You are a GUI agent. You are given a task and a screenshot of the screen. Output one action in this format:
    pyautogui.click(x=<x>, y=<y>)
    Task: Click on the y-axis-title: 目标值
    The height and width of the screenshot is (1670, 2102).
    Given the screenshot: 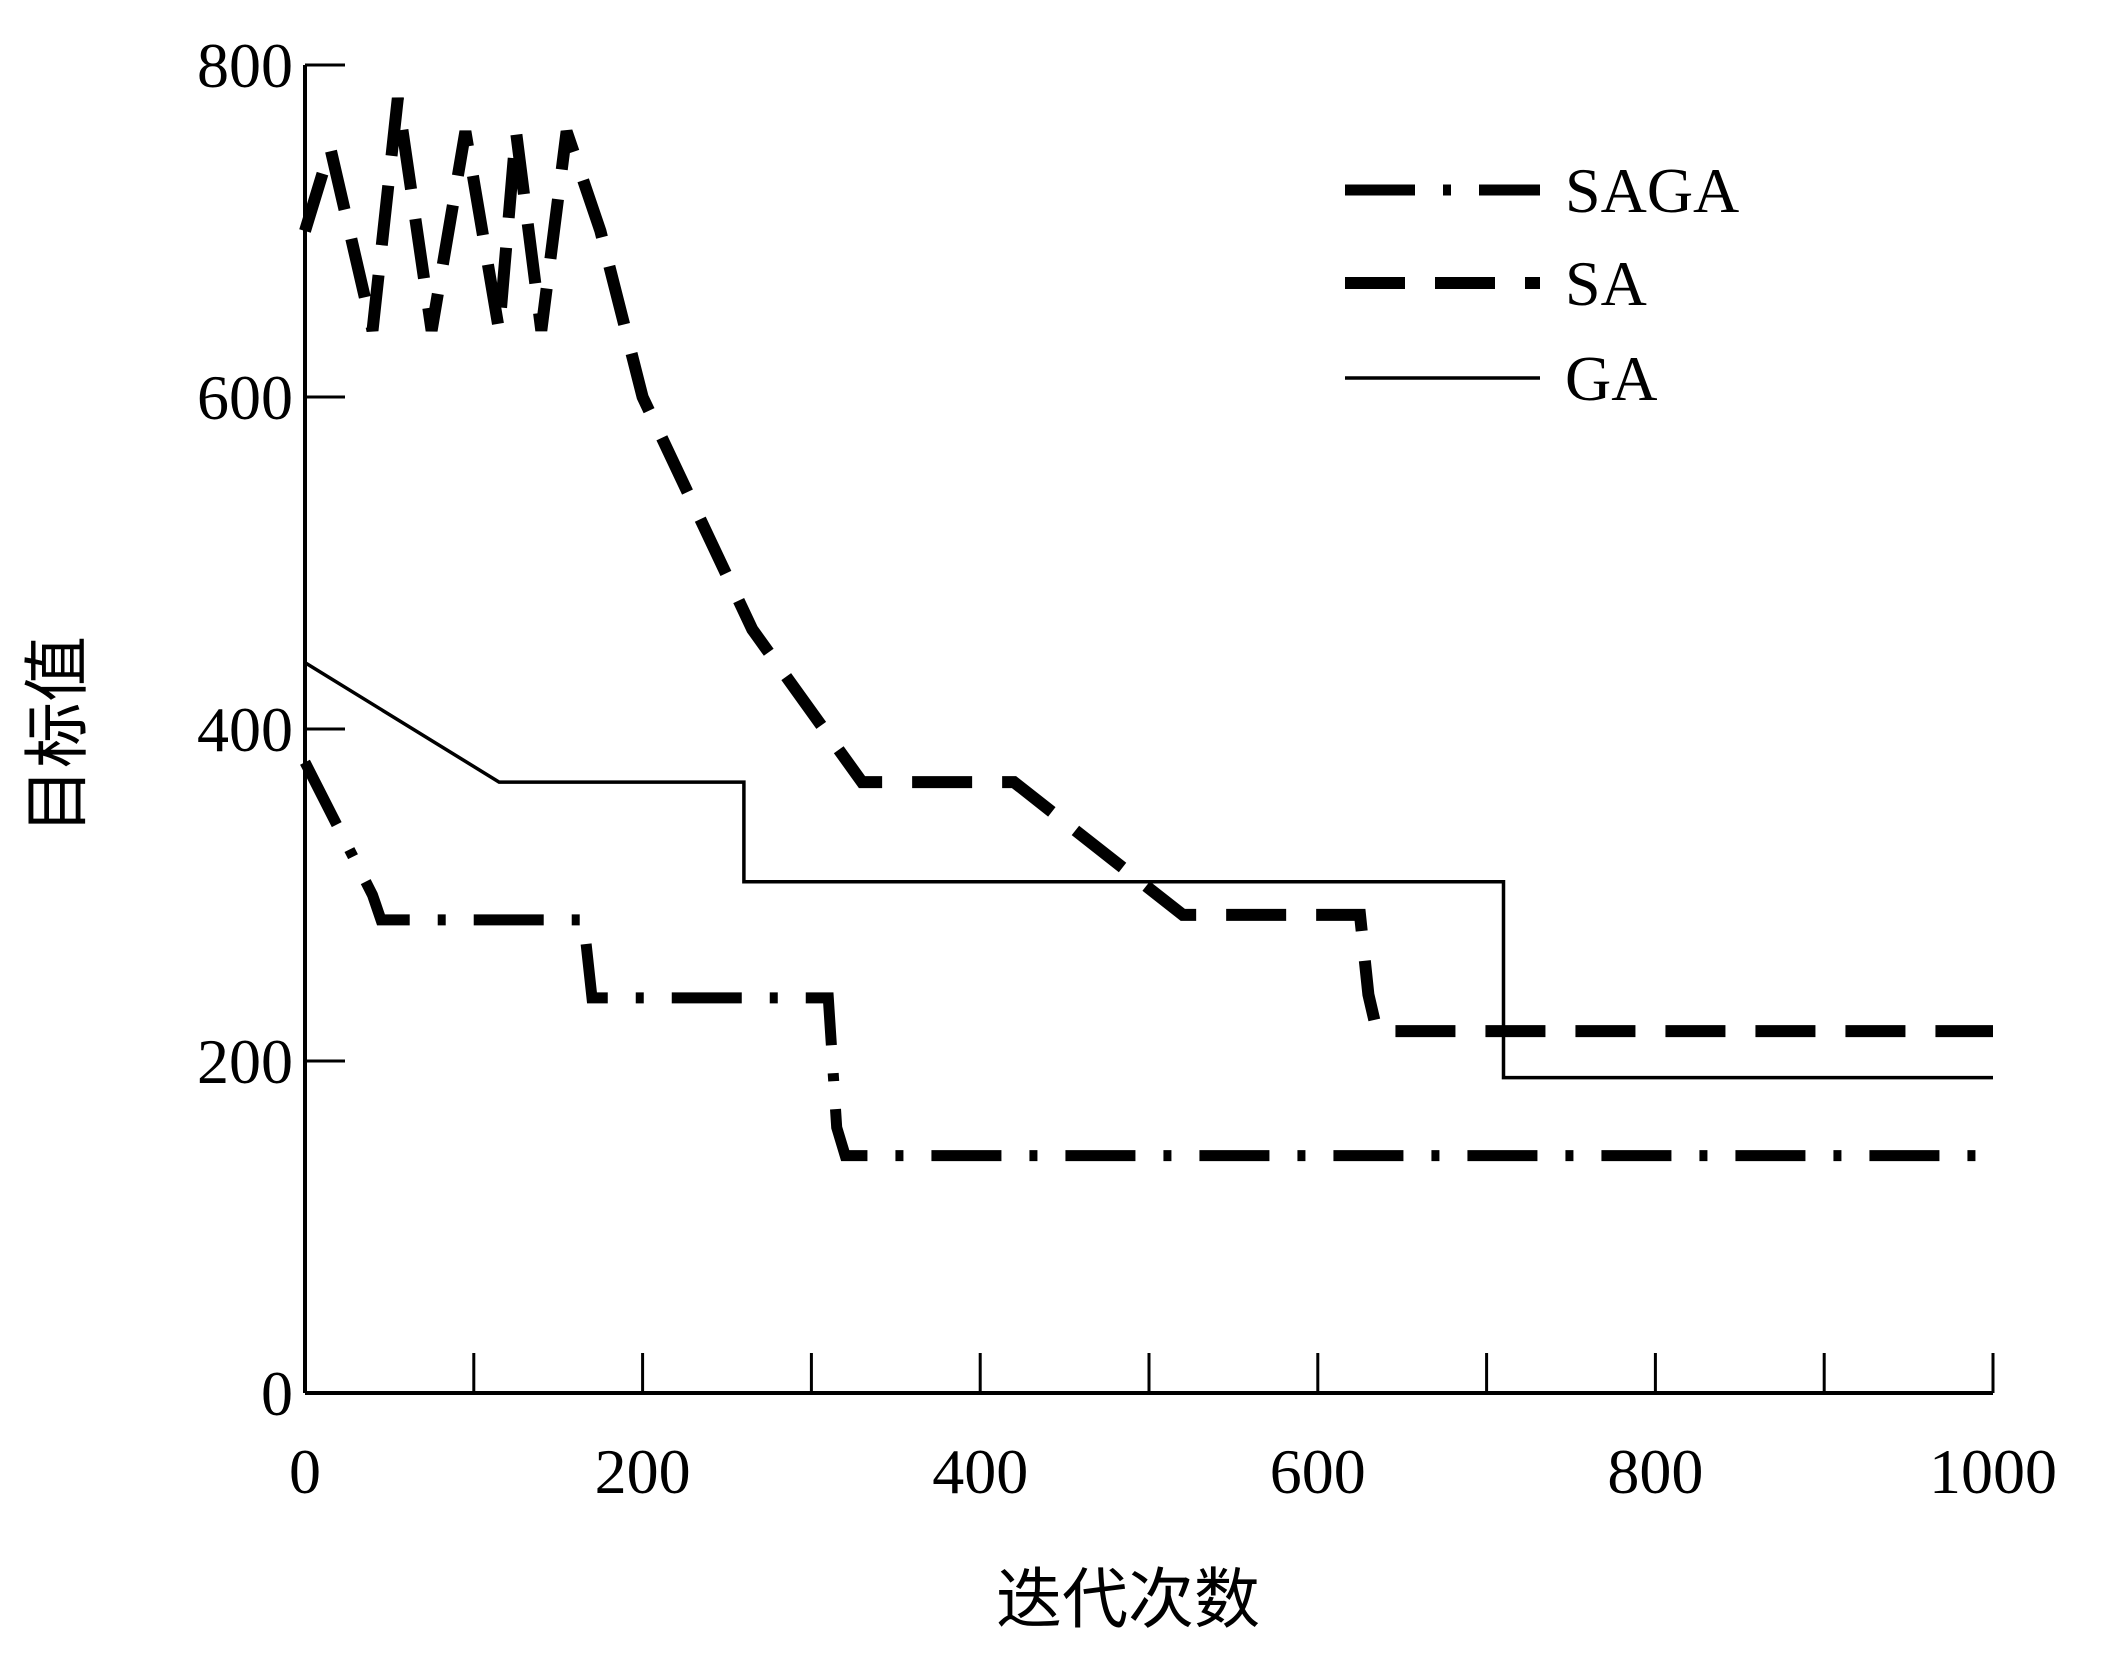 What is the action you would take?
    pyautogui.click(x=57, y=735)
    